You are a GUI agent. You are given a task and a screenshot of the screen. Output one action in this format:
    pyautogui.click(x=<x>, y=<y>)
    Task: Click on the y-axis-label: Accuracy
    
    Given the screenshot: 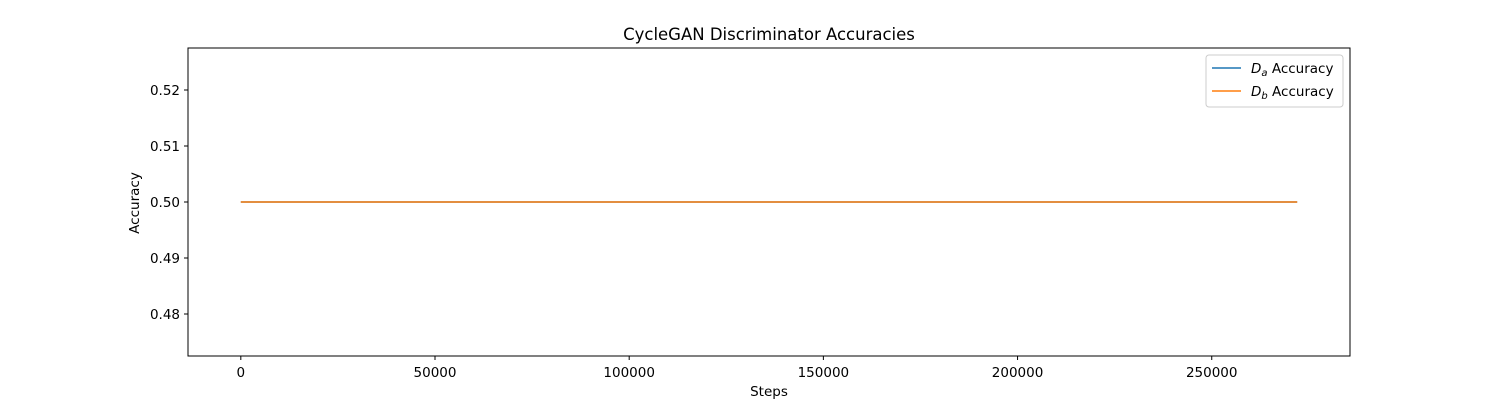 What is the action you would take?
    pyautogui.click(x=135, y=203)
    